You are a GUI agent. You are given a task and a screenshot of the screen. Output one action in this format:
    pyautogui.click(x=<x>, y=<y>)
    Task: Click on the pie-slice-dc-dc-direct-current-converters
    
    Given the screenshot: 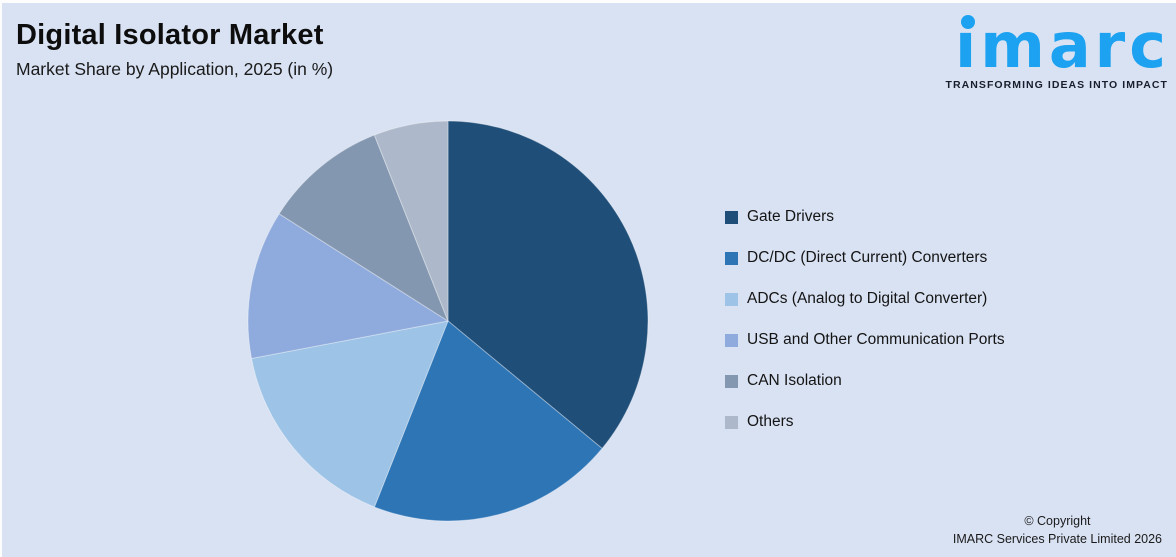 What is the action you would take?
    pyautogui.click(x=488, y=421)
    